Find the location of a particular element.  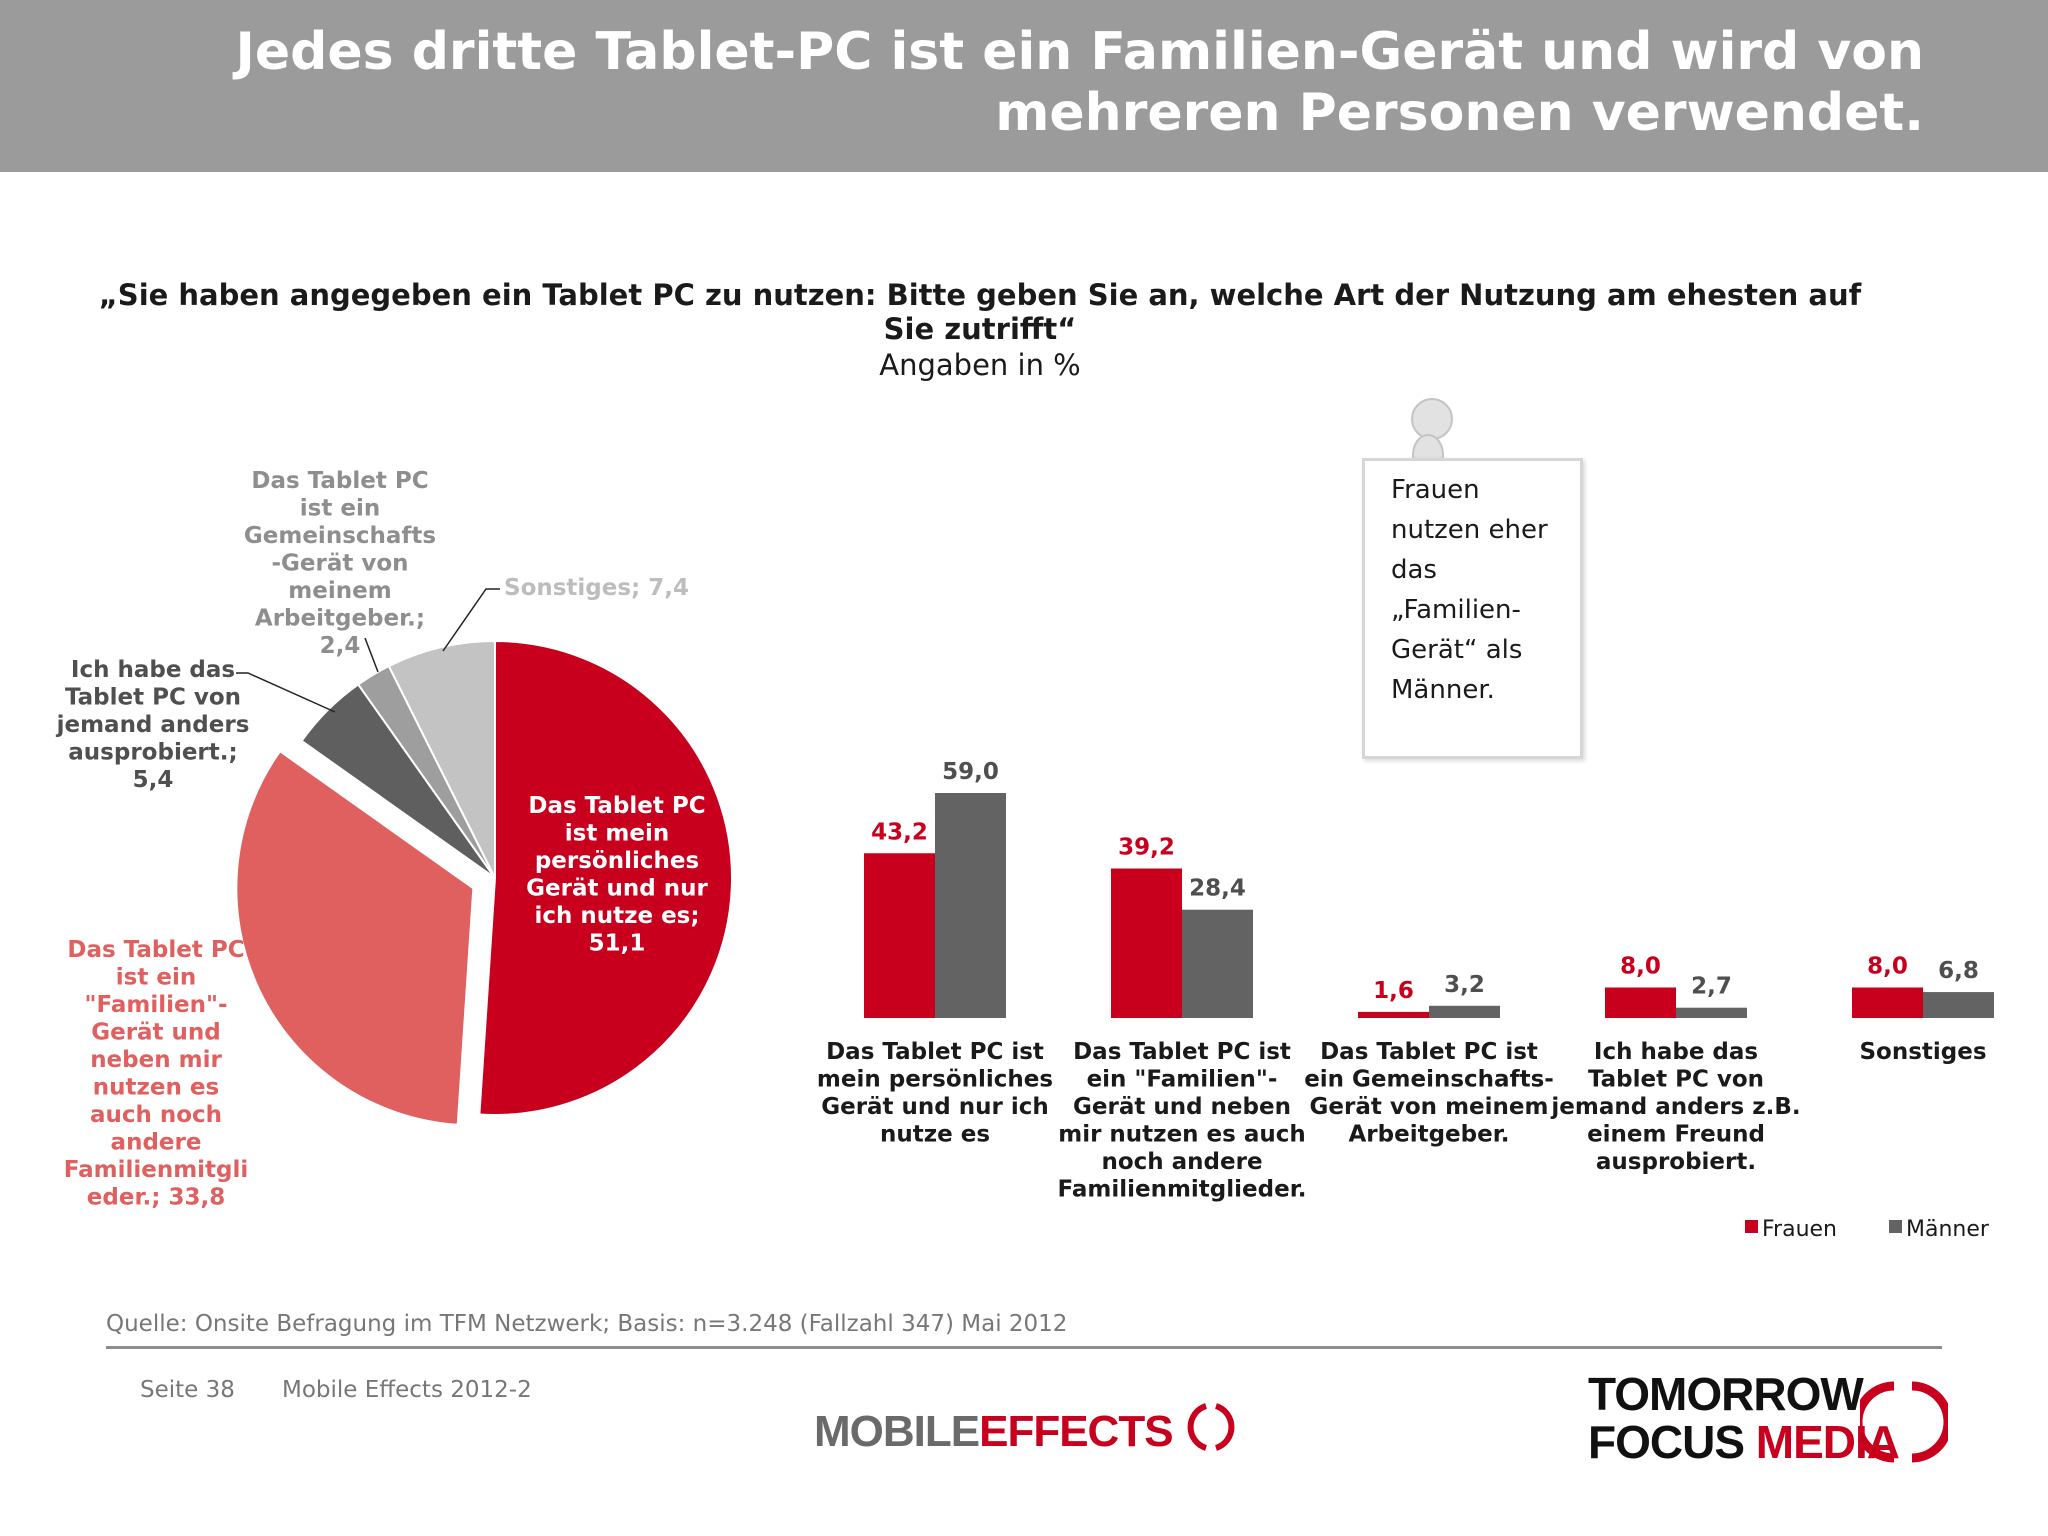

pie-label-line: 51,1 is located at coordinates (617, 944).